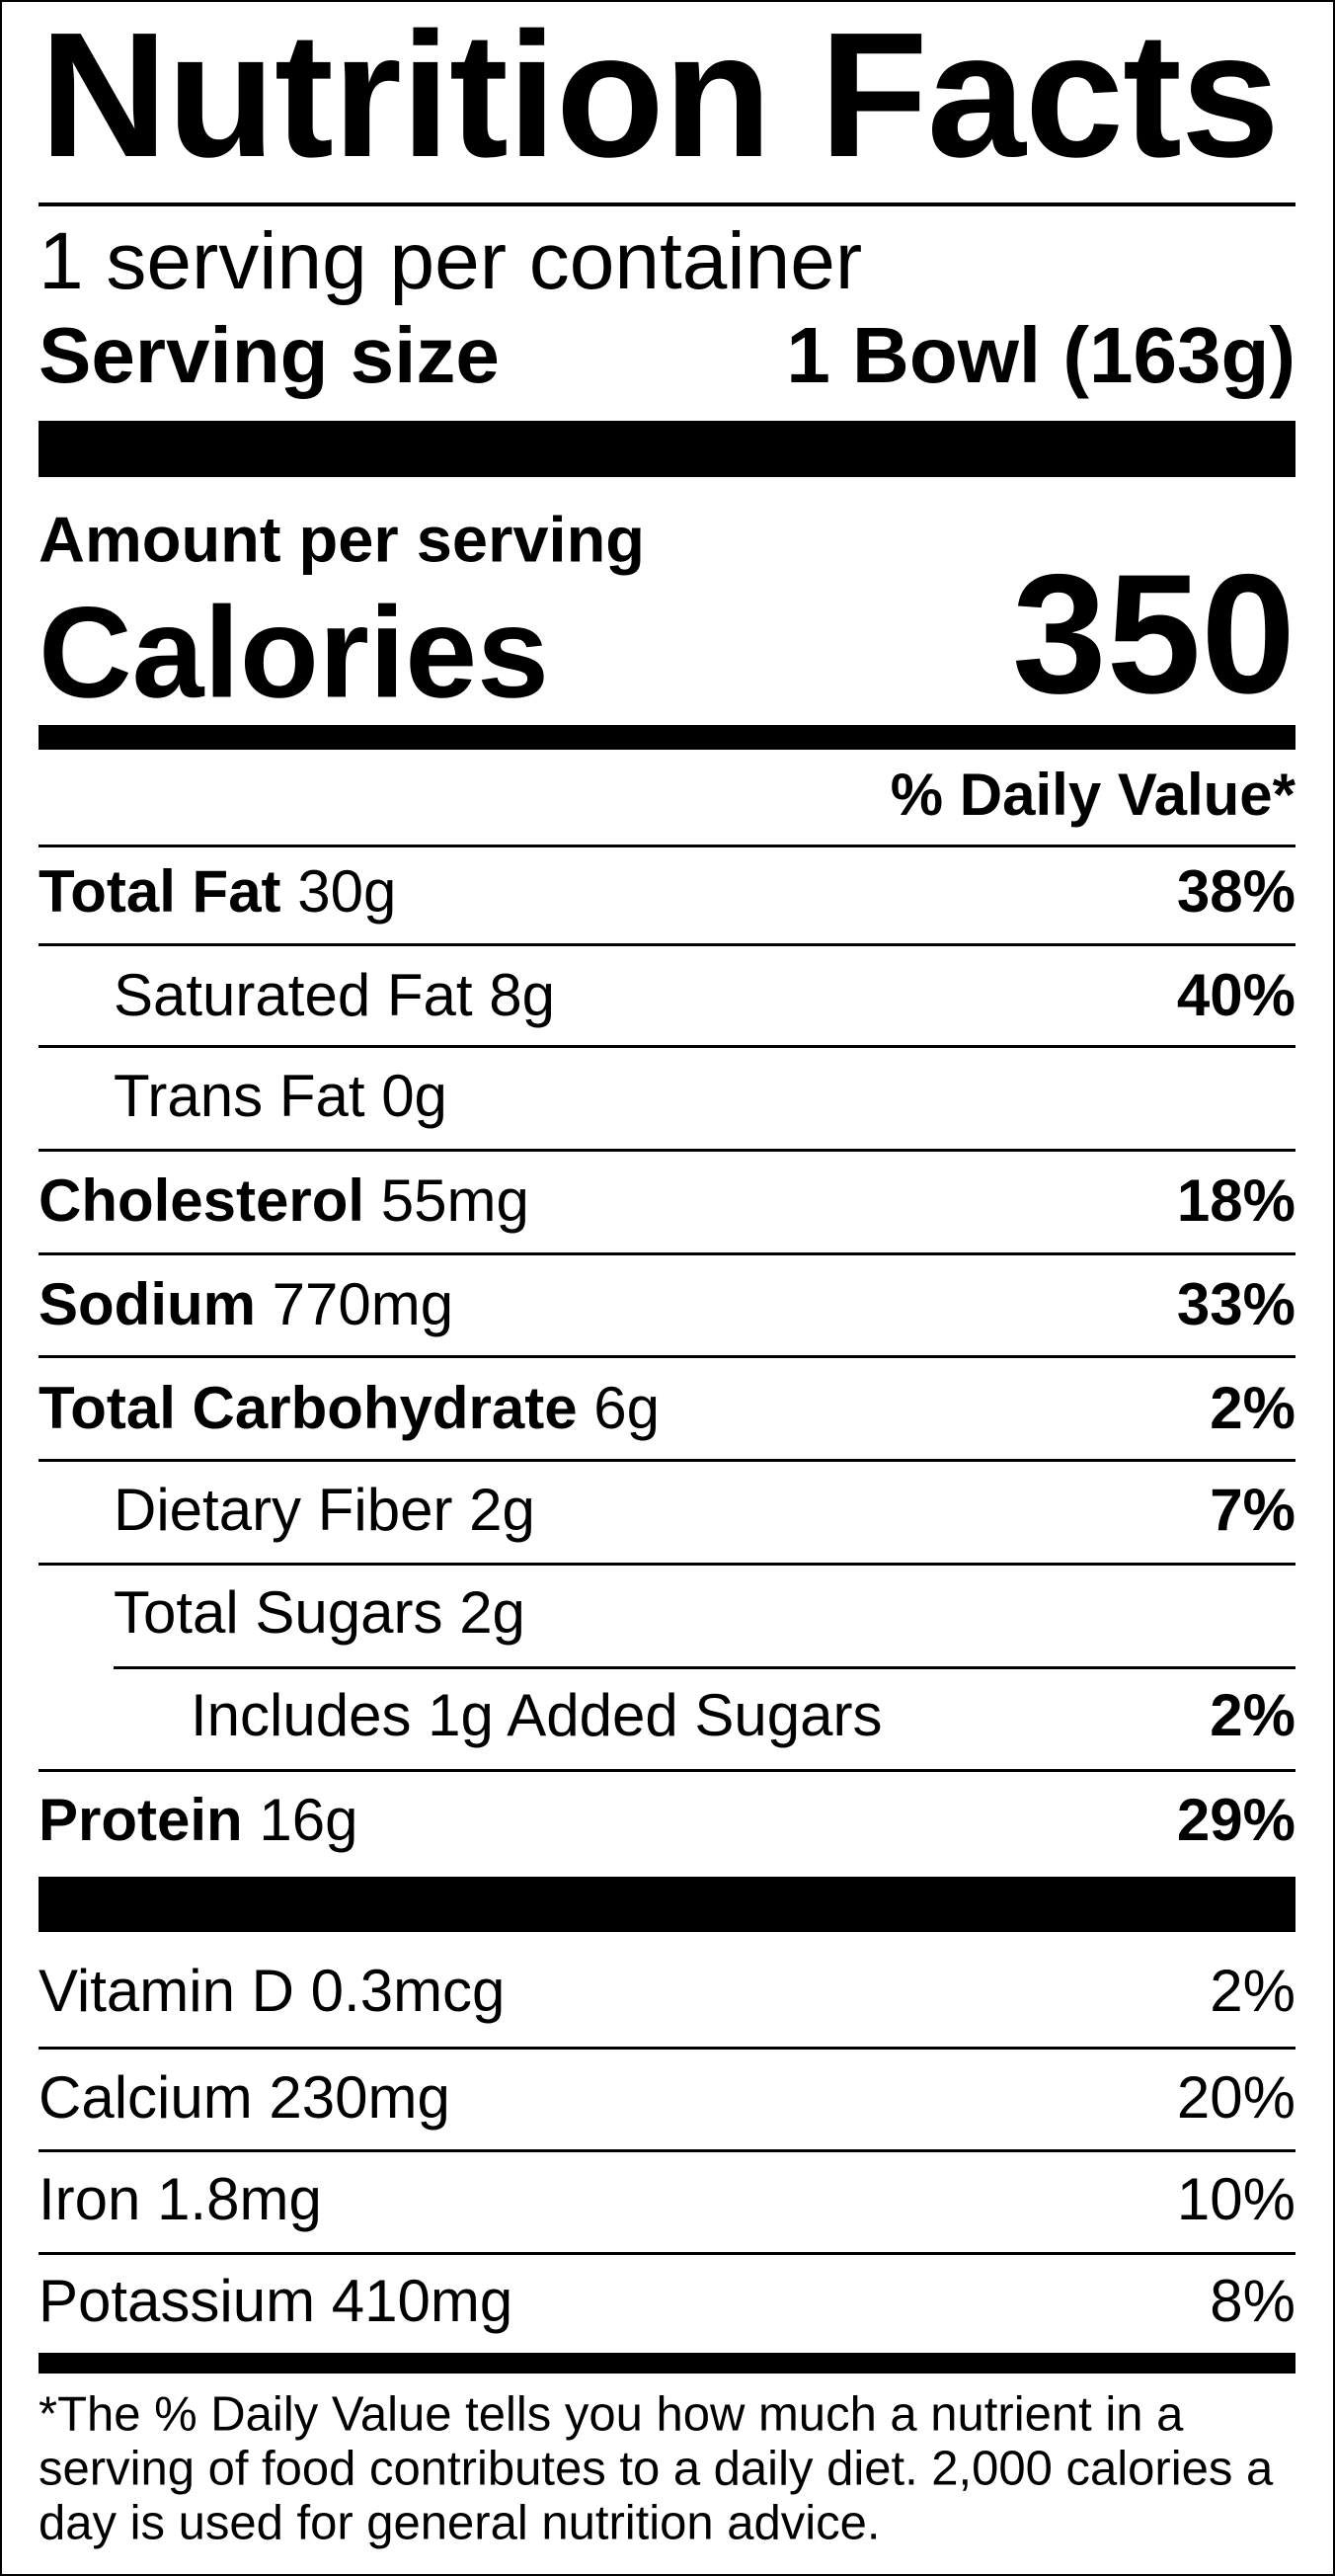 Image resolution: width=1335 pixels, height=2576 pixels. I want to click on nutrient-amount: 8g, so click(522, 995).